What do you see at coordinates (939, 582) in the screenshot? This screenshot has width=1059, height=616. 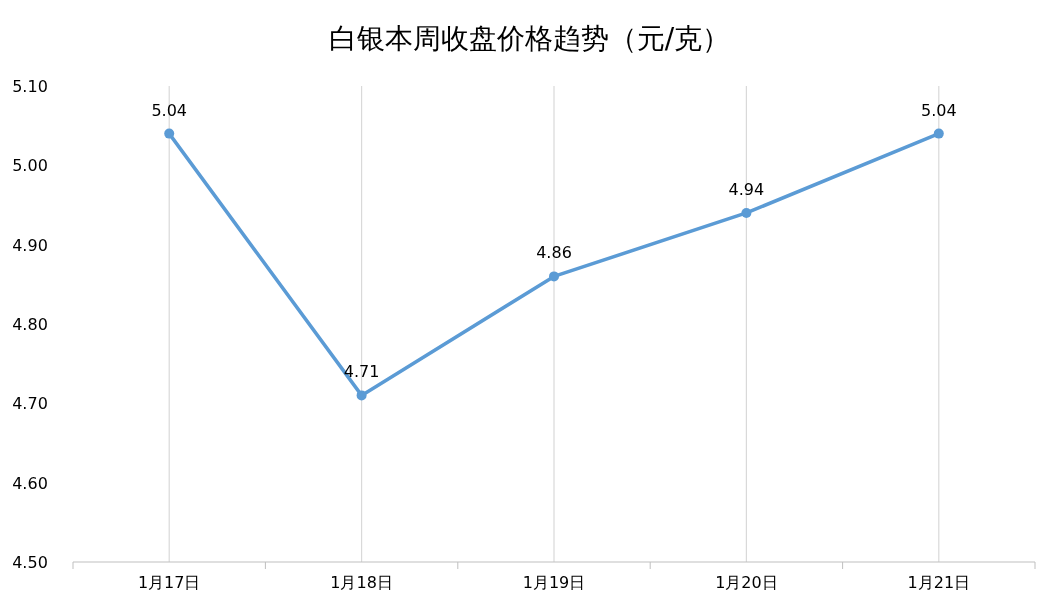 I see `x-tick-label: 1月21日` at bounding box center [939, 582].